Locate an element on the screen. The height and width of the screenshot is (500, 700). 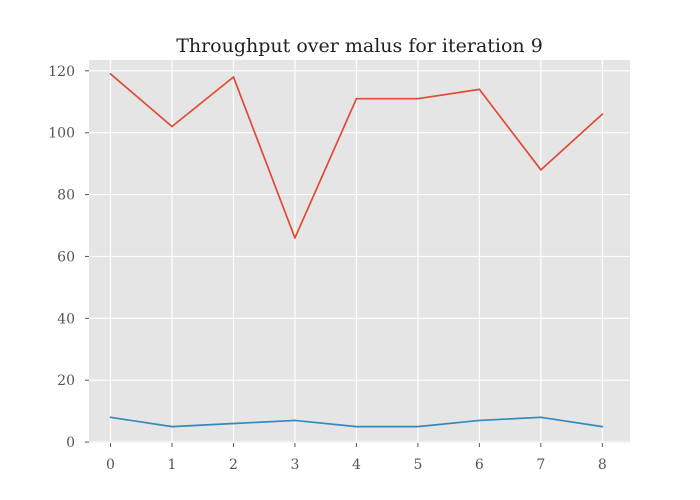
x-tick-label: 3 is located at coordinates (294, 465).